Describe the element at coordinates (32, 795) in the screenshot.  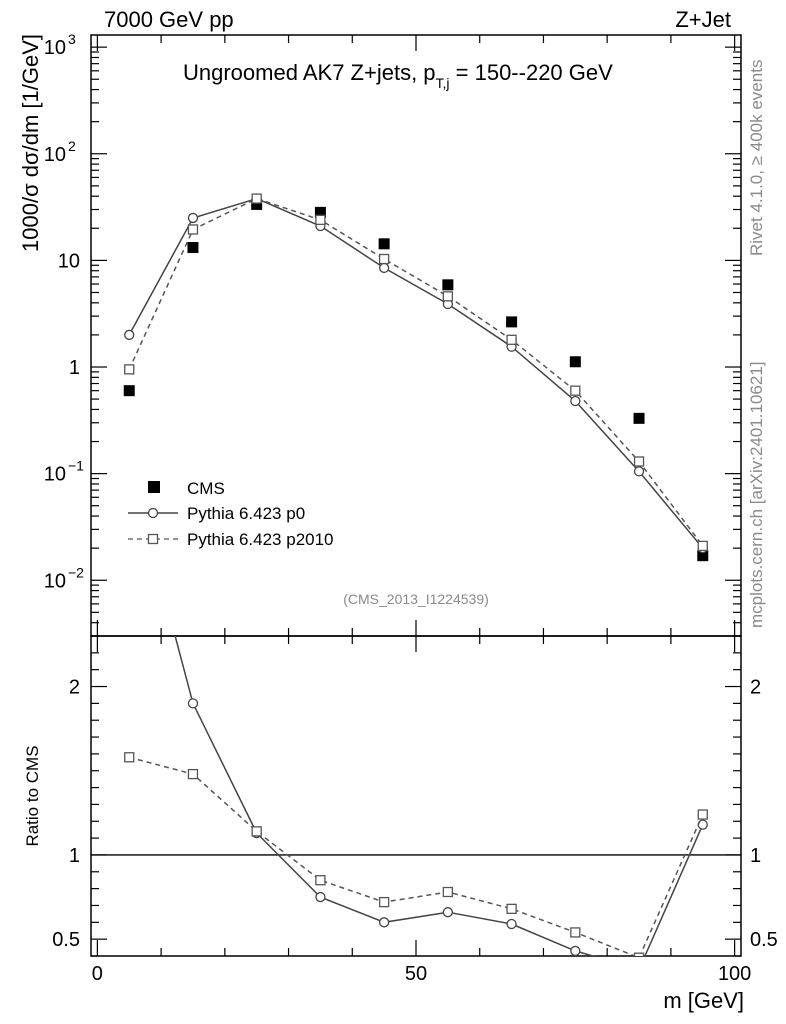
I see `ratio-y-axis-label: Ratio to CMS` at that location.